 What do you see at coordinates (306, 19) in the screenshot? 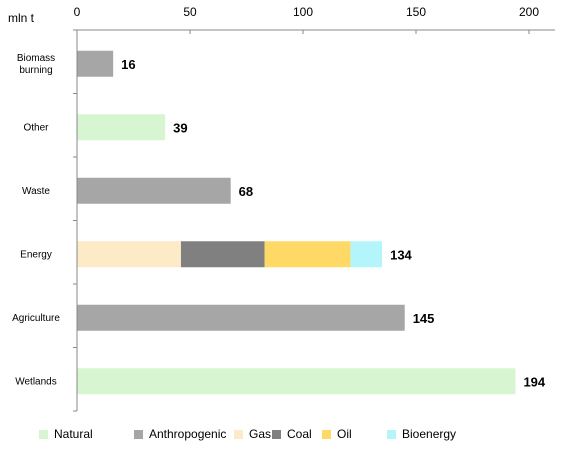
I see `x-axis: 0 50 100 150 200` at bounding box center [306, 19].